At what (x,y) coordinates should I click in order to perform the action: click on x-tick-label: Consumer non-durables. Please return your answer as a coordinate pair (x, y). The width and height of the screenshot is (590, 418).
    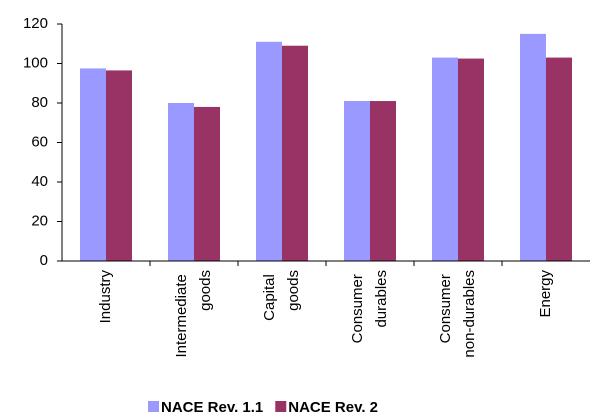
    Looking at the image, I should click on (457, 314).